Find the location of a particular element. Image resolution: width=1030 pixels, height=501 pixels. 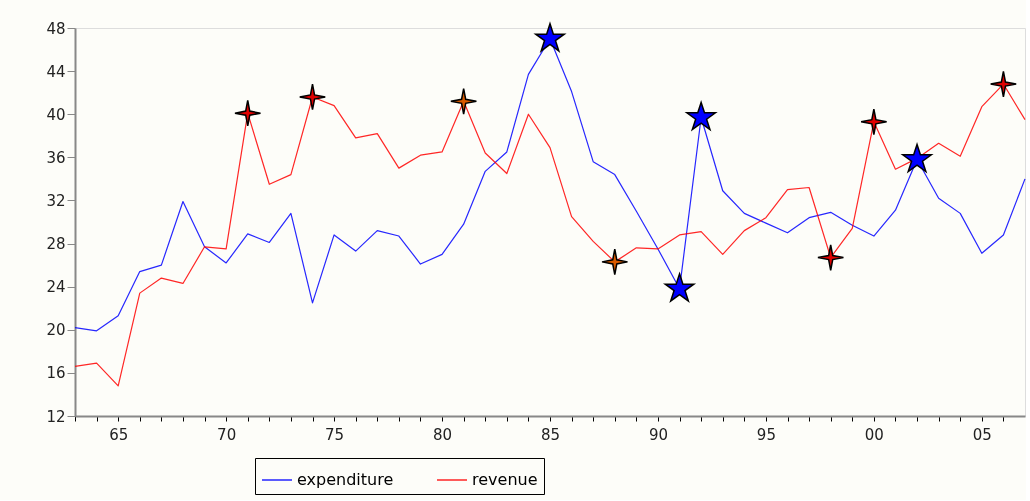

y-tick-label: 48 is located at coordinates (56, 28).